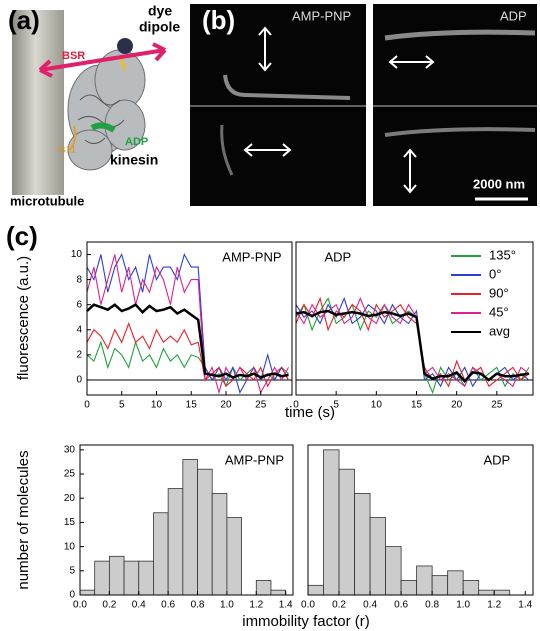 The width and height of the screenshot is (540, 631). What do you see at coordinates (79, 304) in the screenshot?
I see `y-tick-label: 6` at bounding box center [79, 304].